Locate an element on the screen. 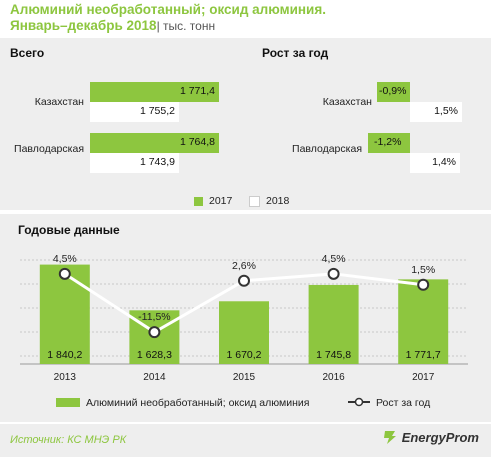  bar-total-pav-2017: 1 764,8 is located at coordinates (154, 143).